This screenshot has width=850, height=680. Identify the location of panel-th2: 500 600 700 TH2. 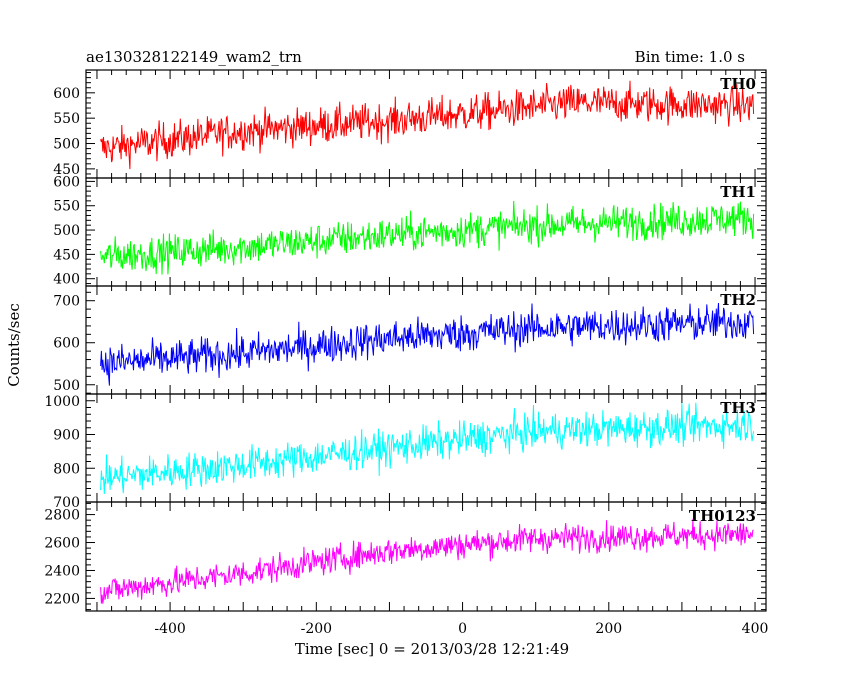
(410, 340).